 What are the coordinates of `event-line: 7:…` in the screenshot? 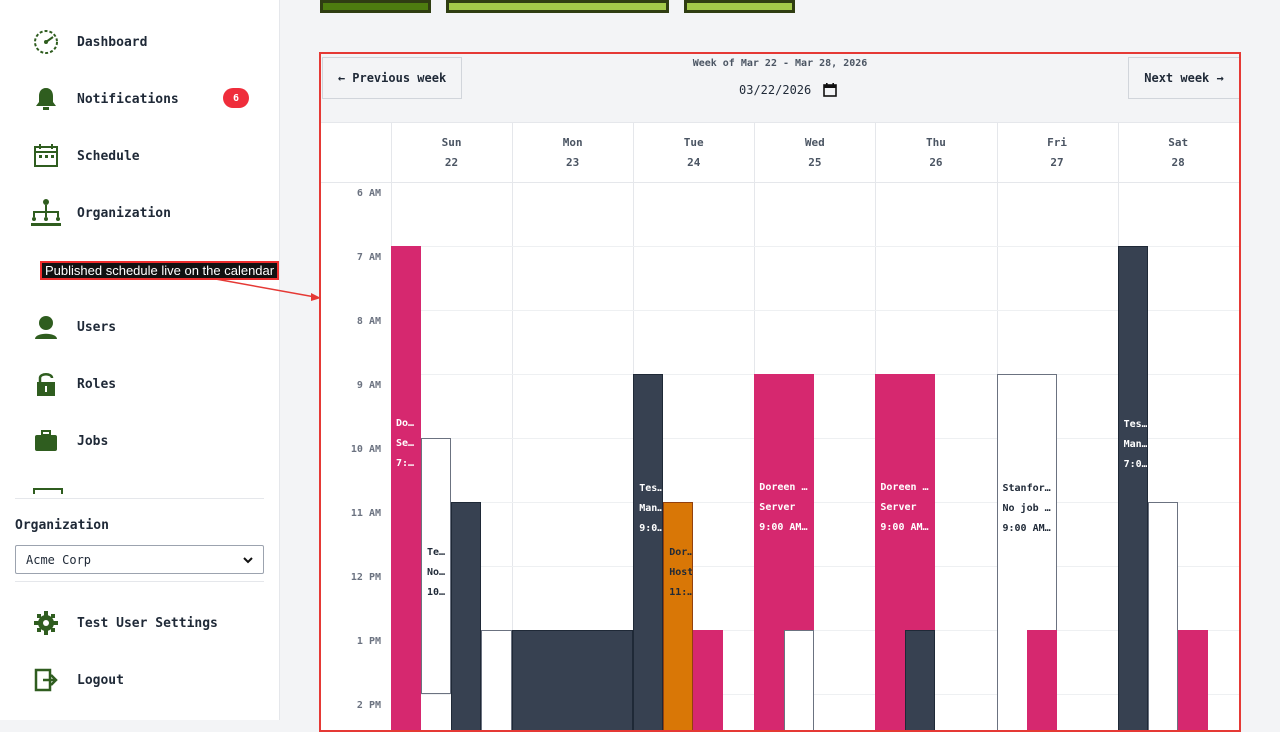 It's located at (405, 463).